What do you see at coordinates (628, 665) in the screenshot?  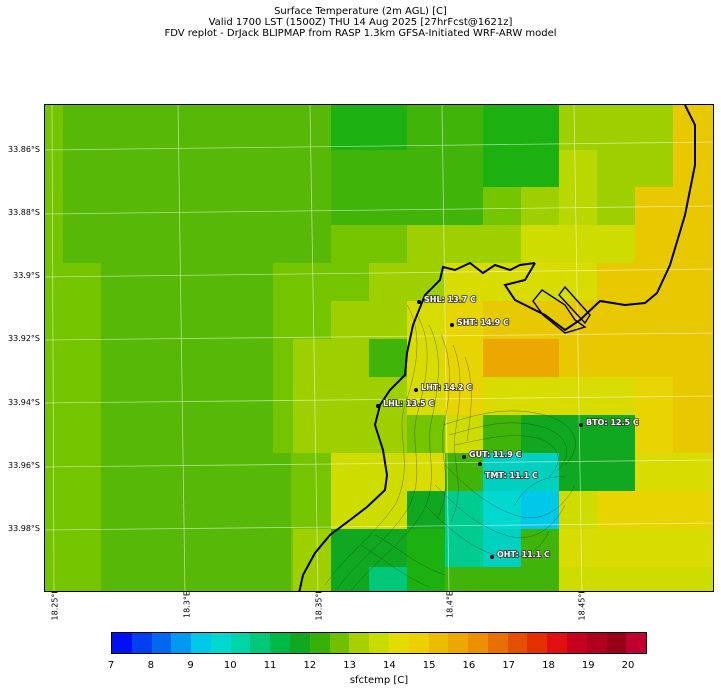 I see `colorbar-tick-label: 20` at bounding box center [628, 665].